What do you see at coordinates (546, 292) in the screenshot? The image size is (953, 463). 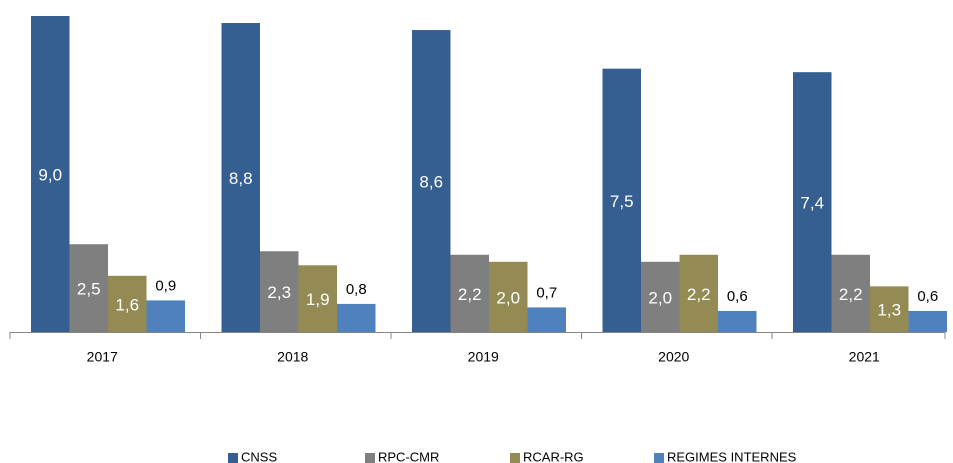 I see `data-label: 0,7` at bounding box center [546, 292].